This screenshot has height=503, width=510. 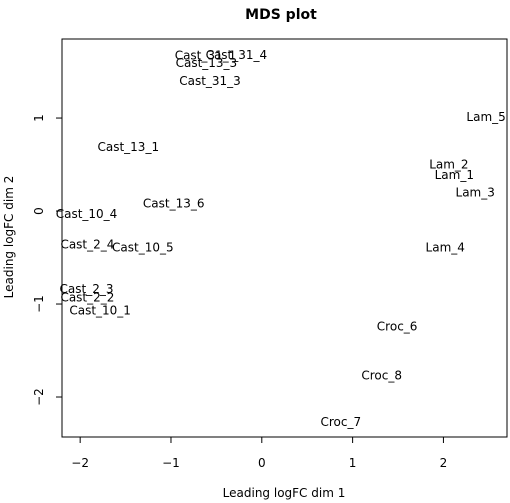 I want to click on point-label: Cast_10_5, so click(x=143, y=247).